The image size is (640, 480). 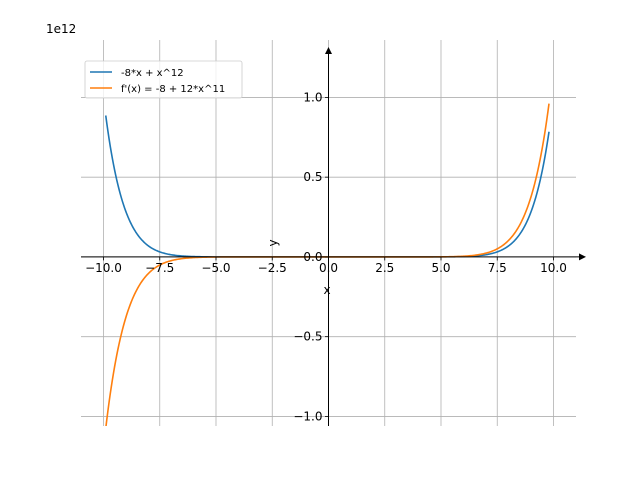 I want to click on x-axis-label: x, so click(x=326, y=290).